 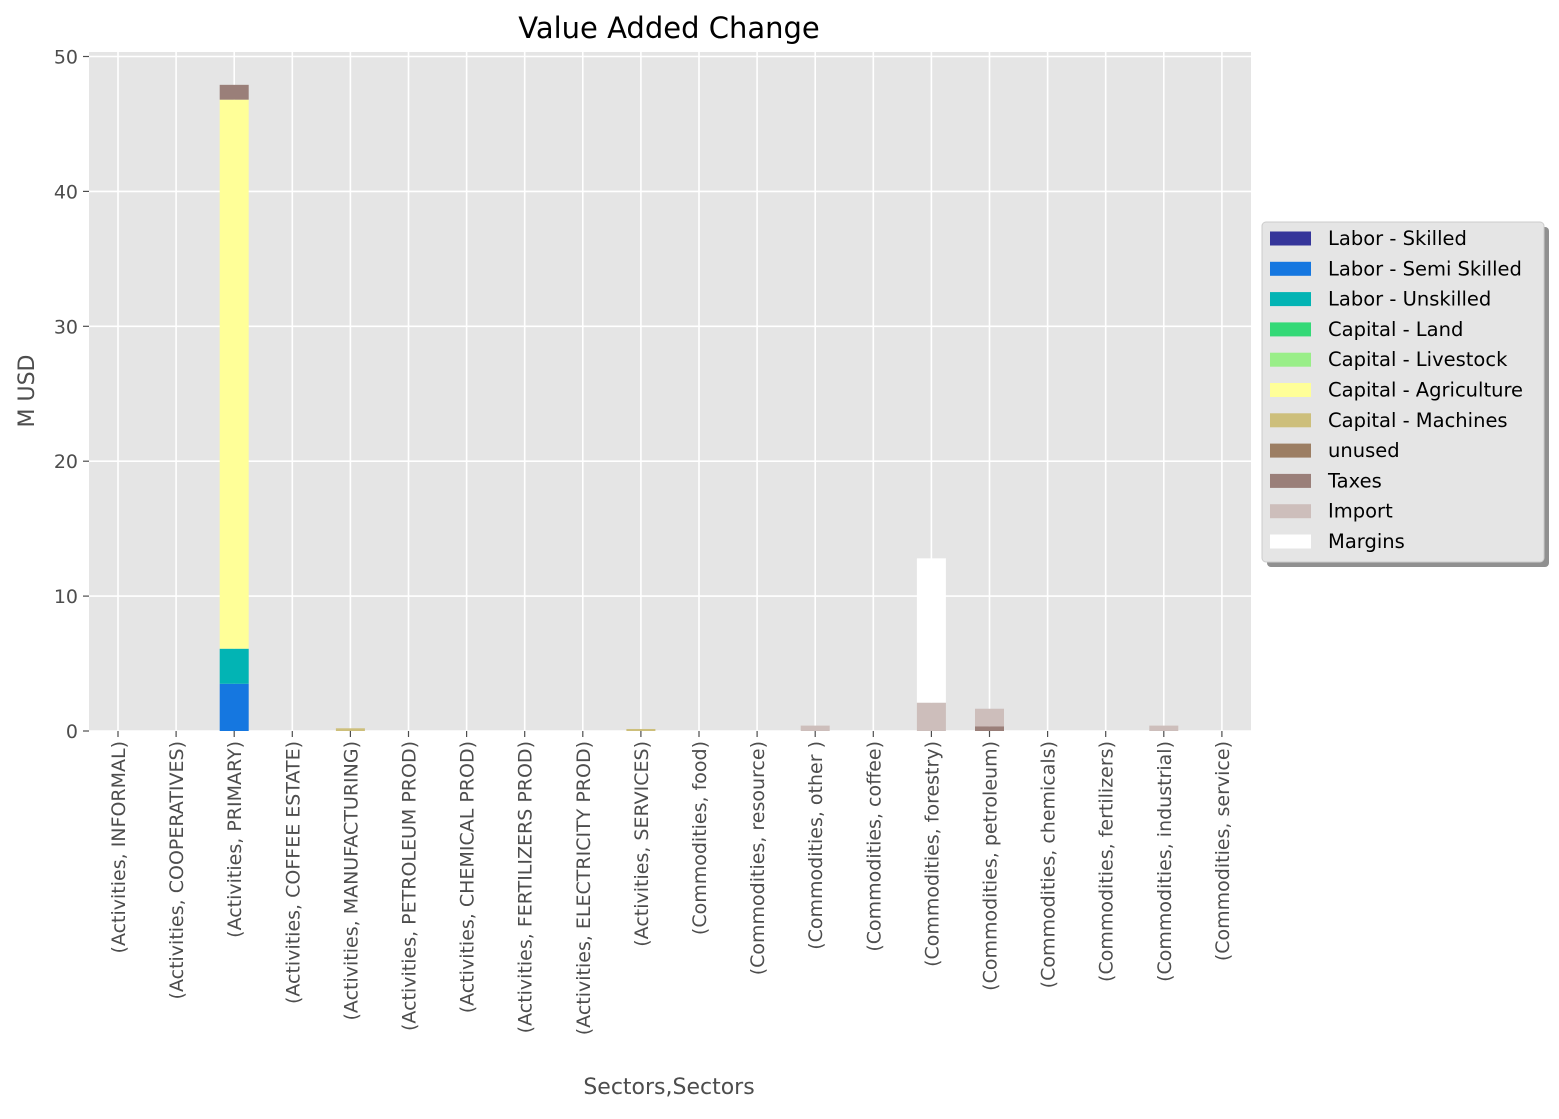 What do you see at coordinates (66, 58) in the screenshot?
I see `y-tick-label: 50` at bounding box center [66, 58].